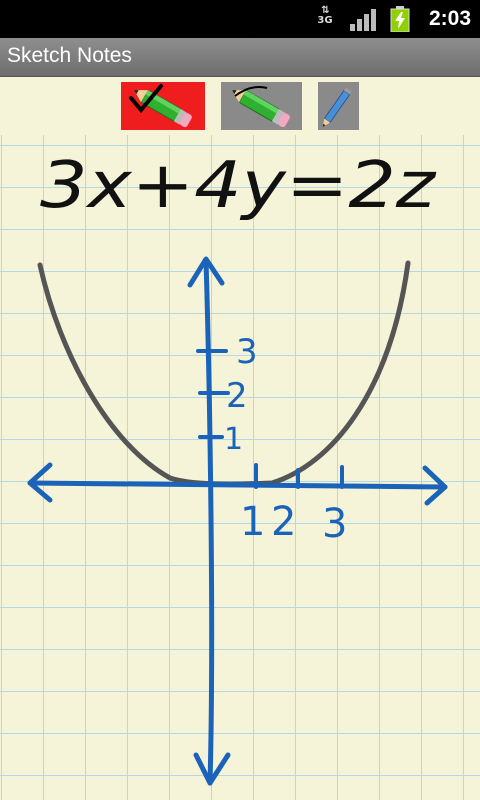  What do you see at coordinates (233, 439) in the screenshot?
I see `y-tick-label-1: 1` at bounding box center [233, 439].